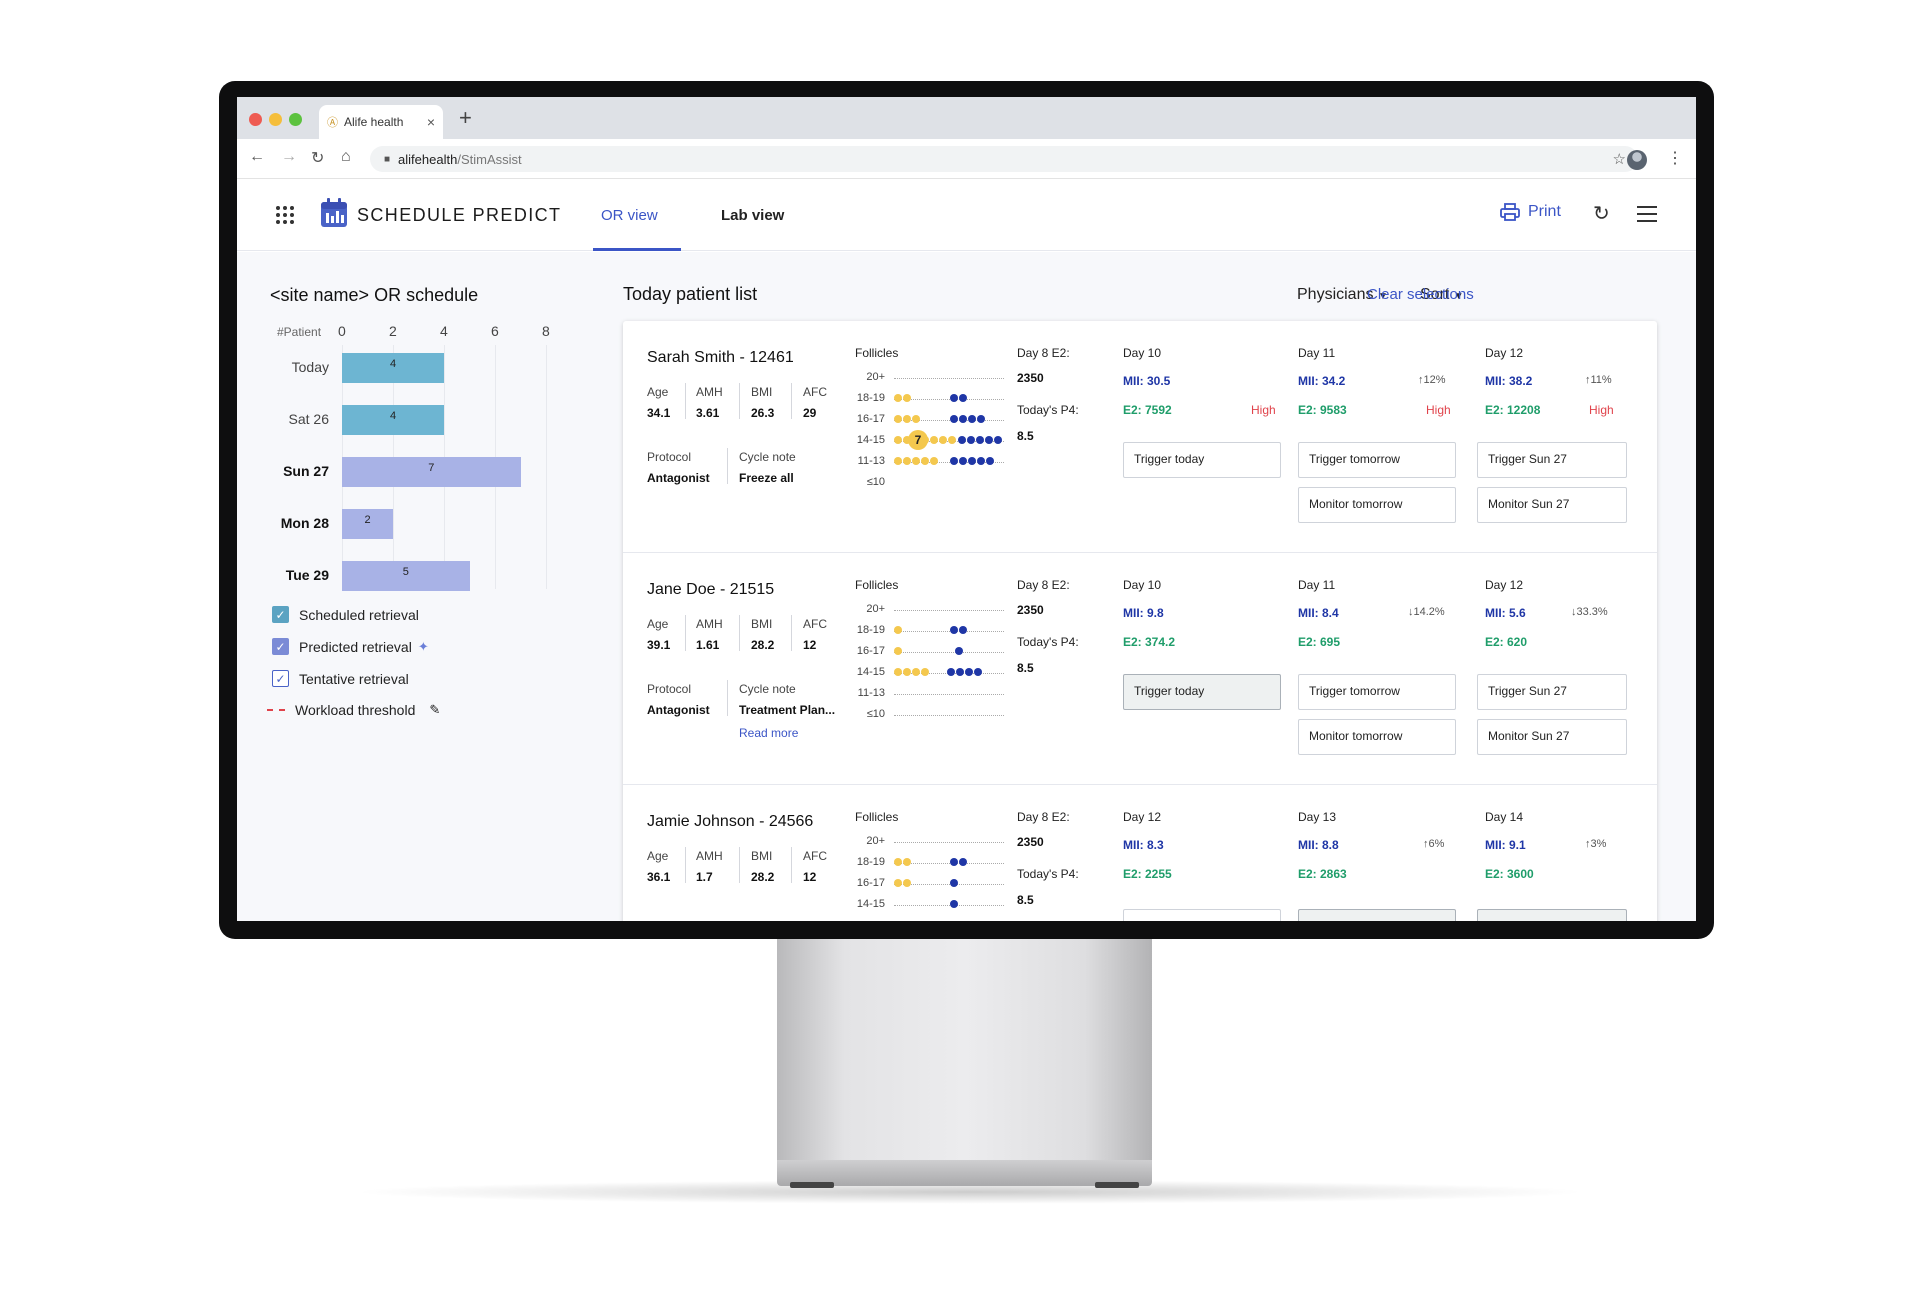 The width and height of the screenshot is (1917, 1311). Describe the element at coordinates (275, 119) in the screenshot. I see `minimize-window-dot` at that location.